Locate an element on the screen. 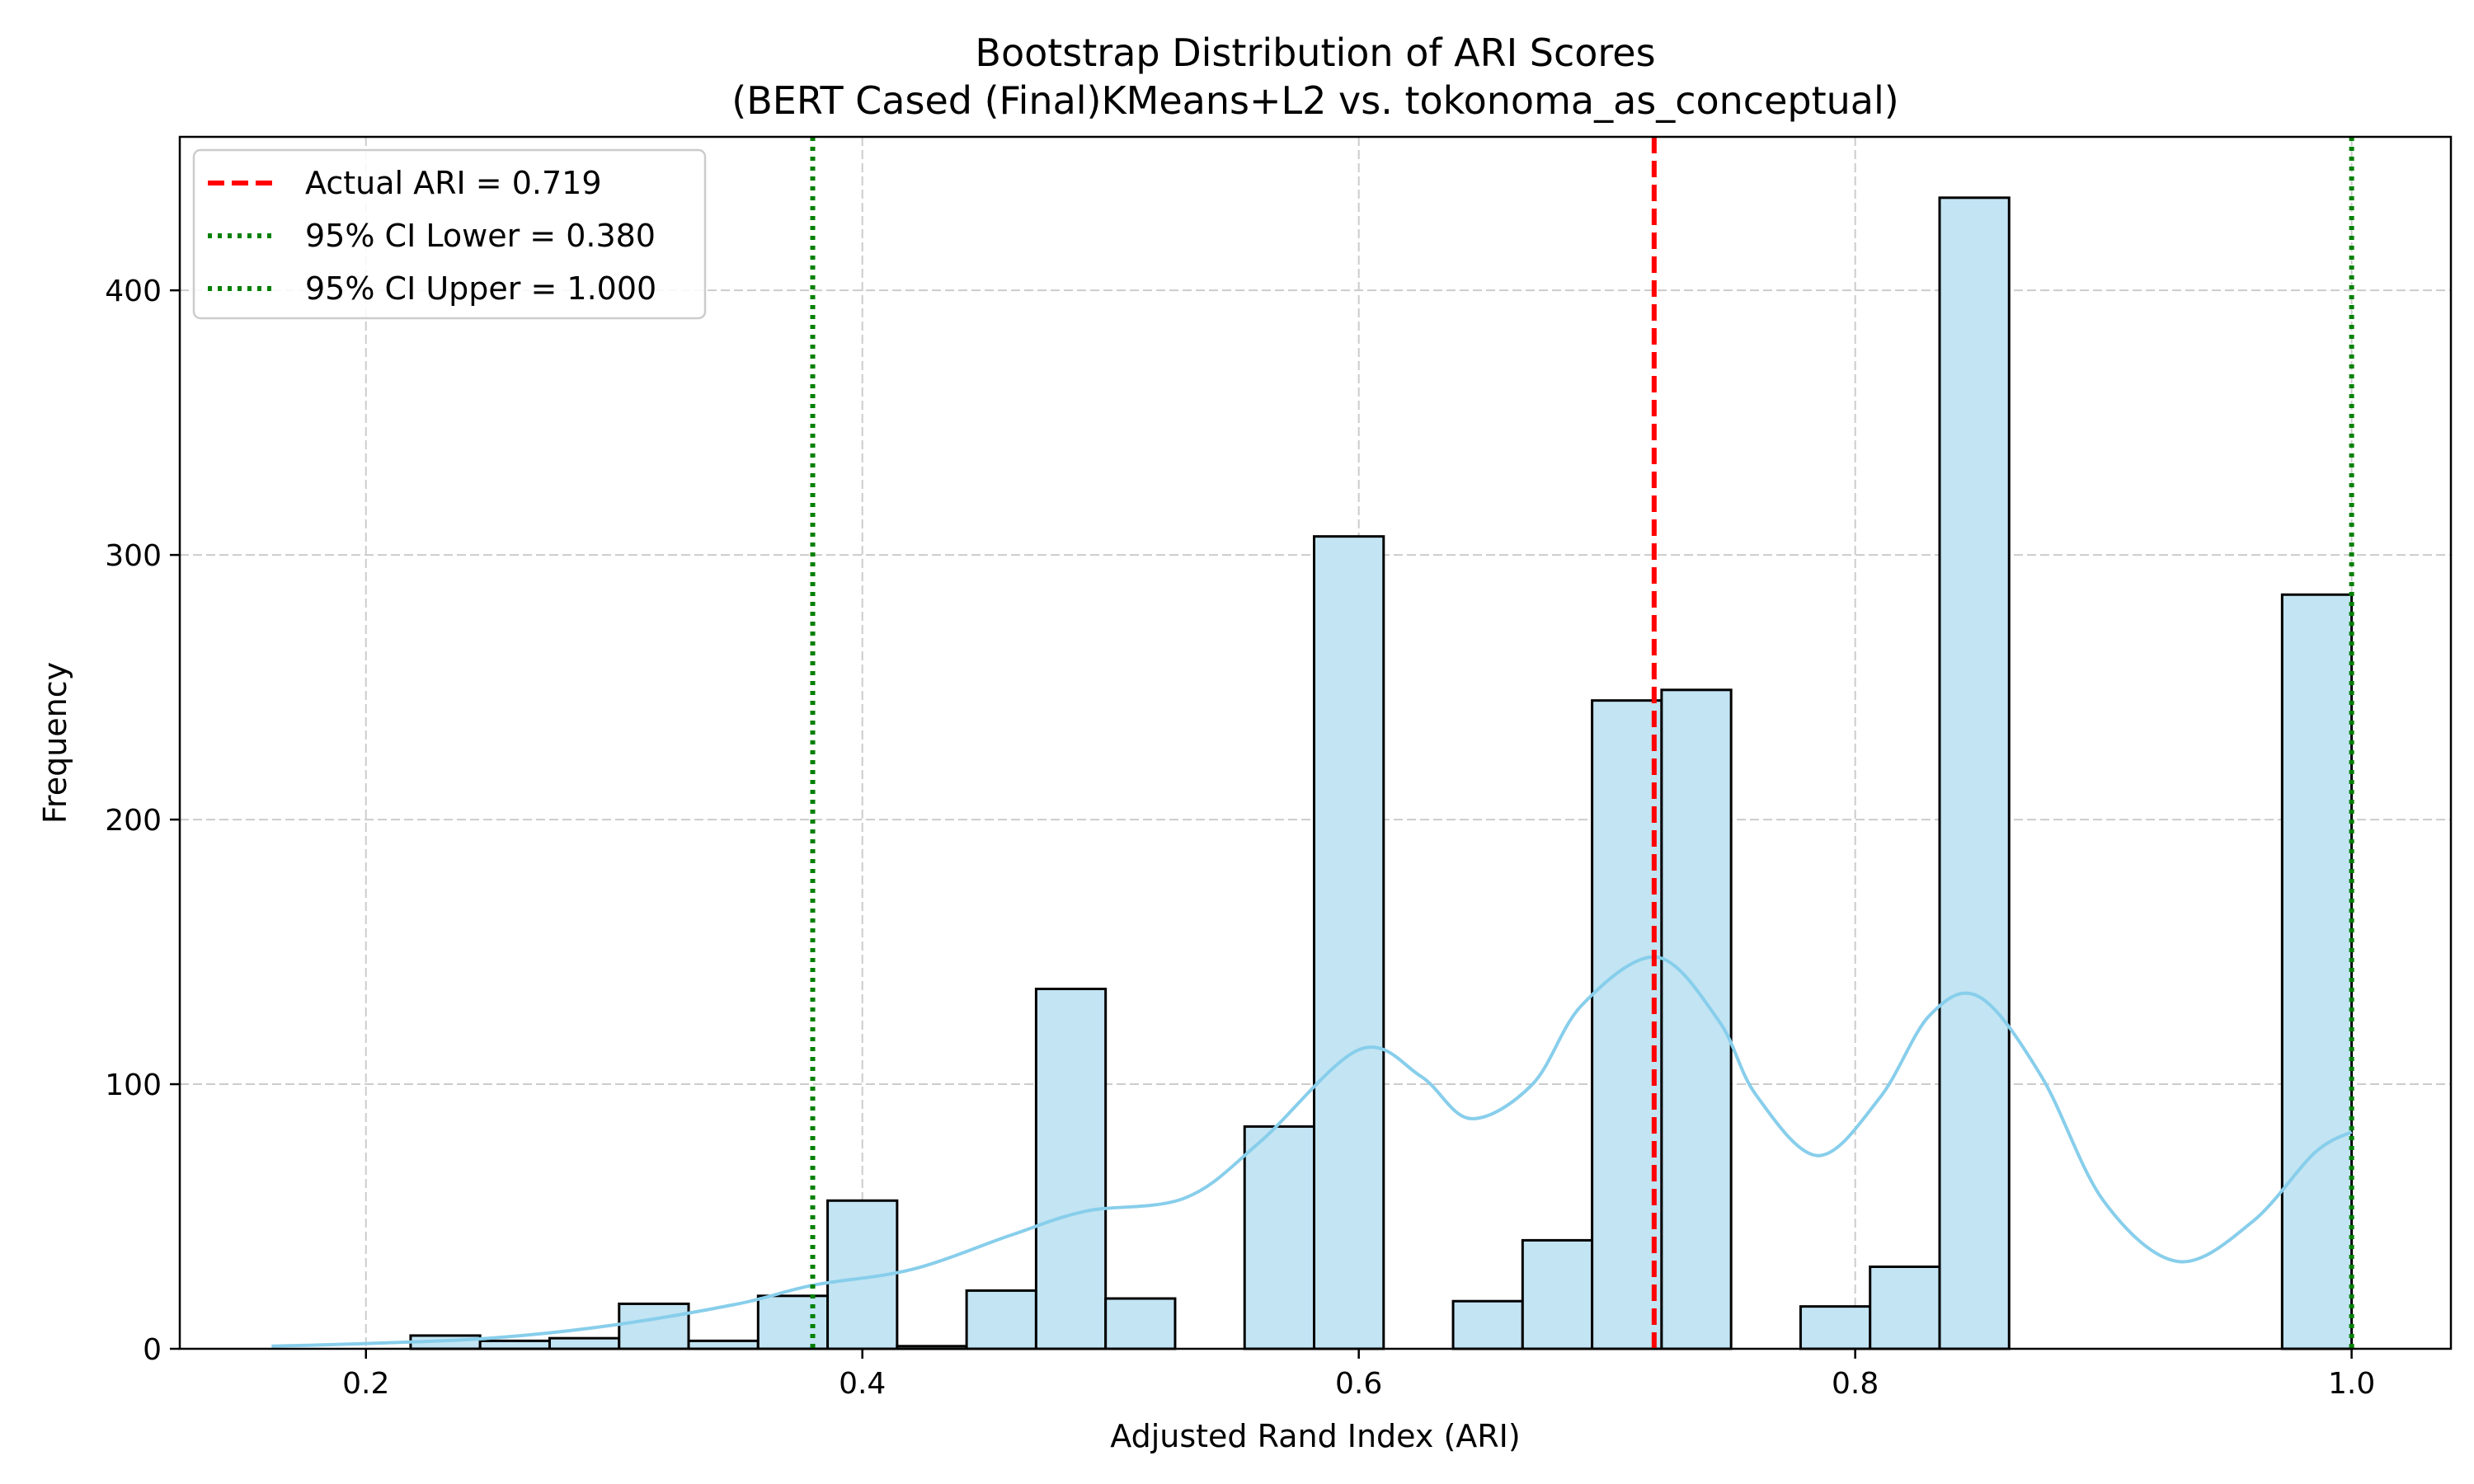  y-tick-label: 200 is located at coordinates (133, 821).